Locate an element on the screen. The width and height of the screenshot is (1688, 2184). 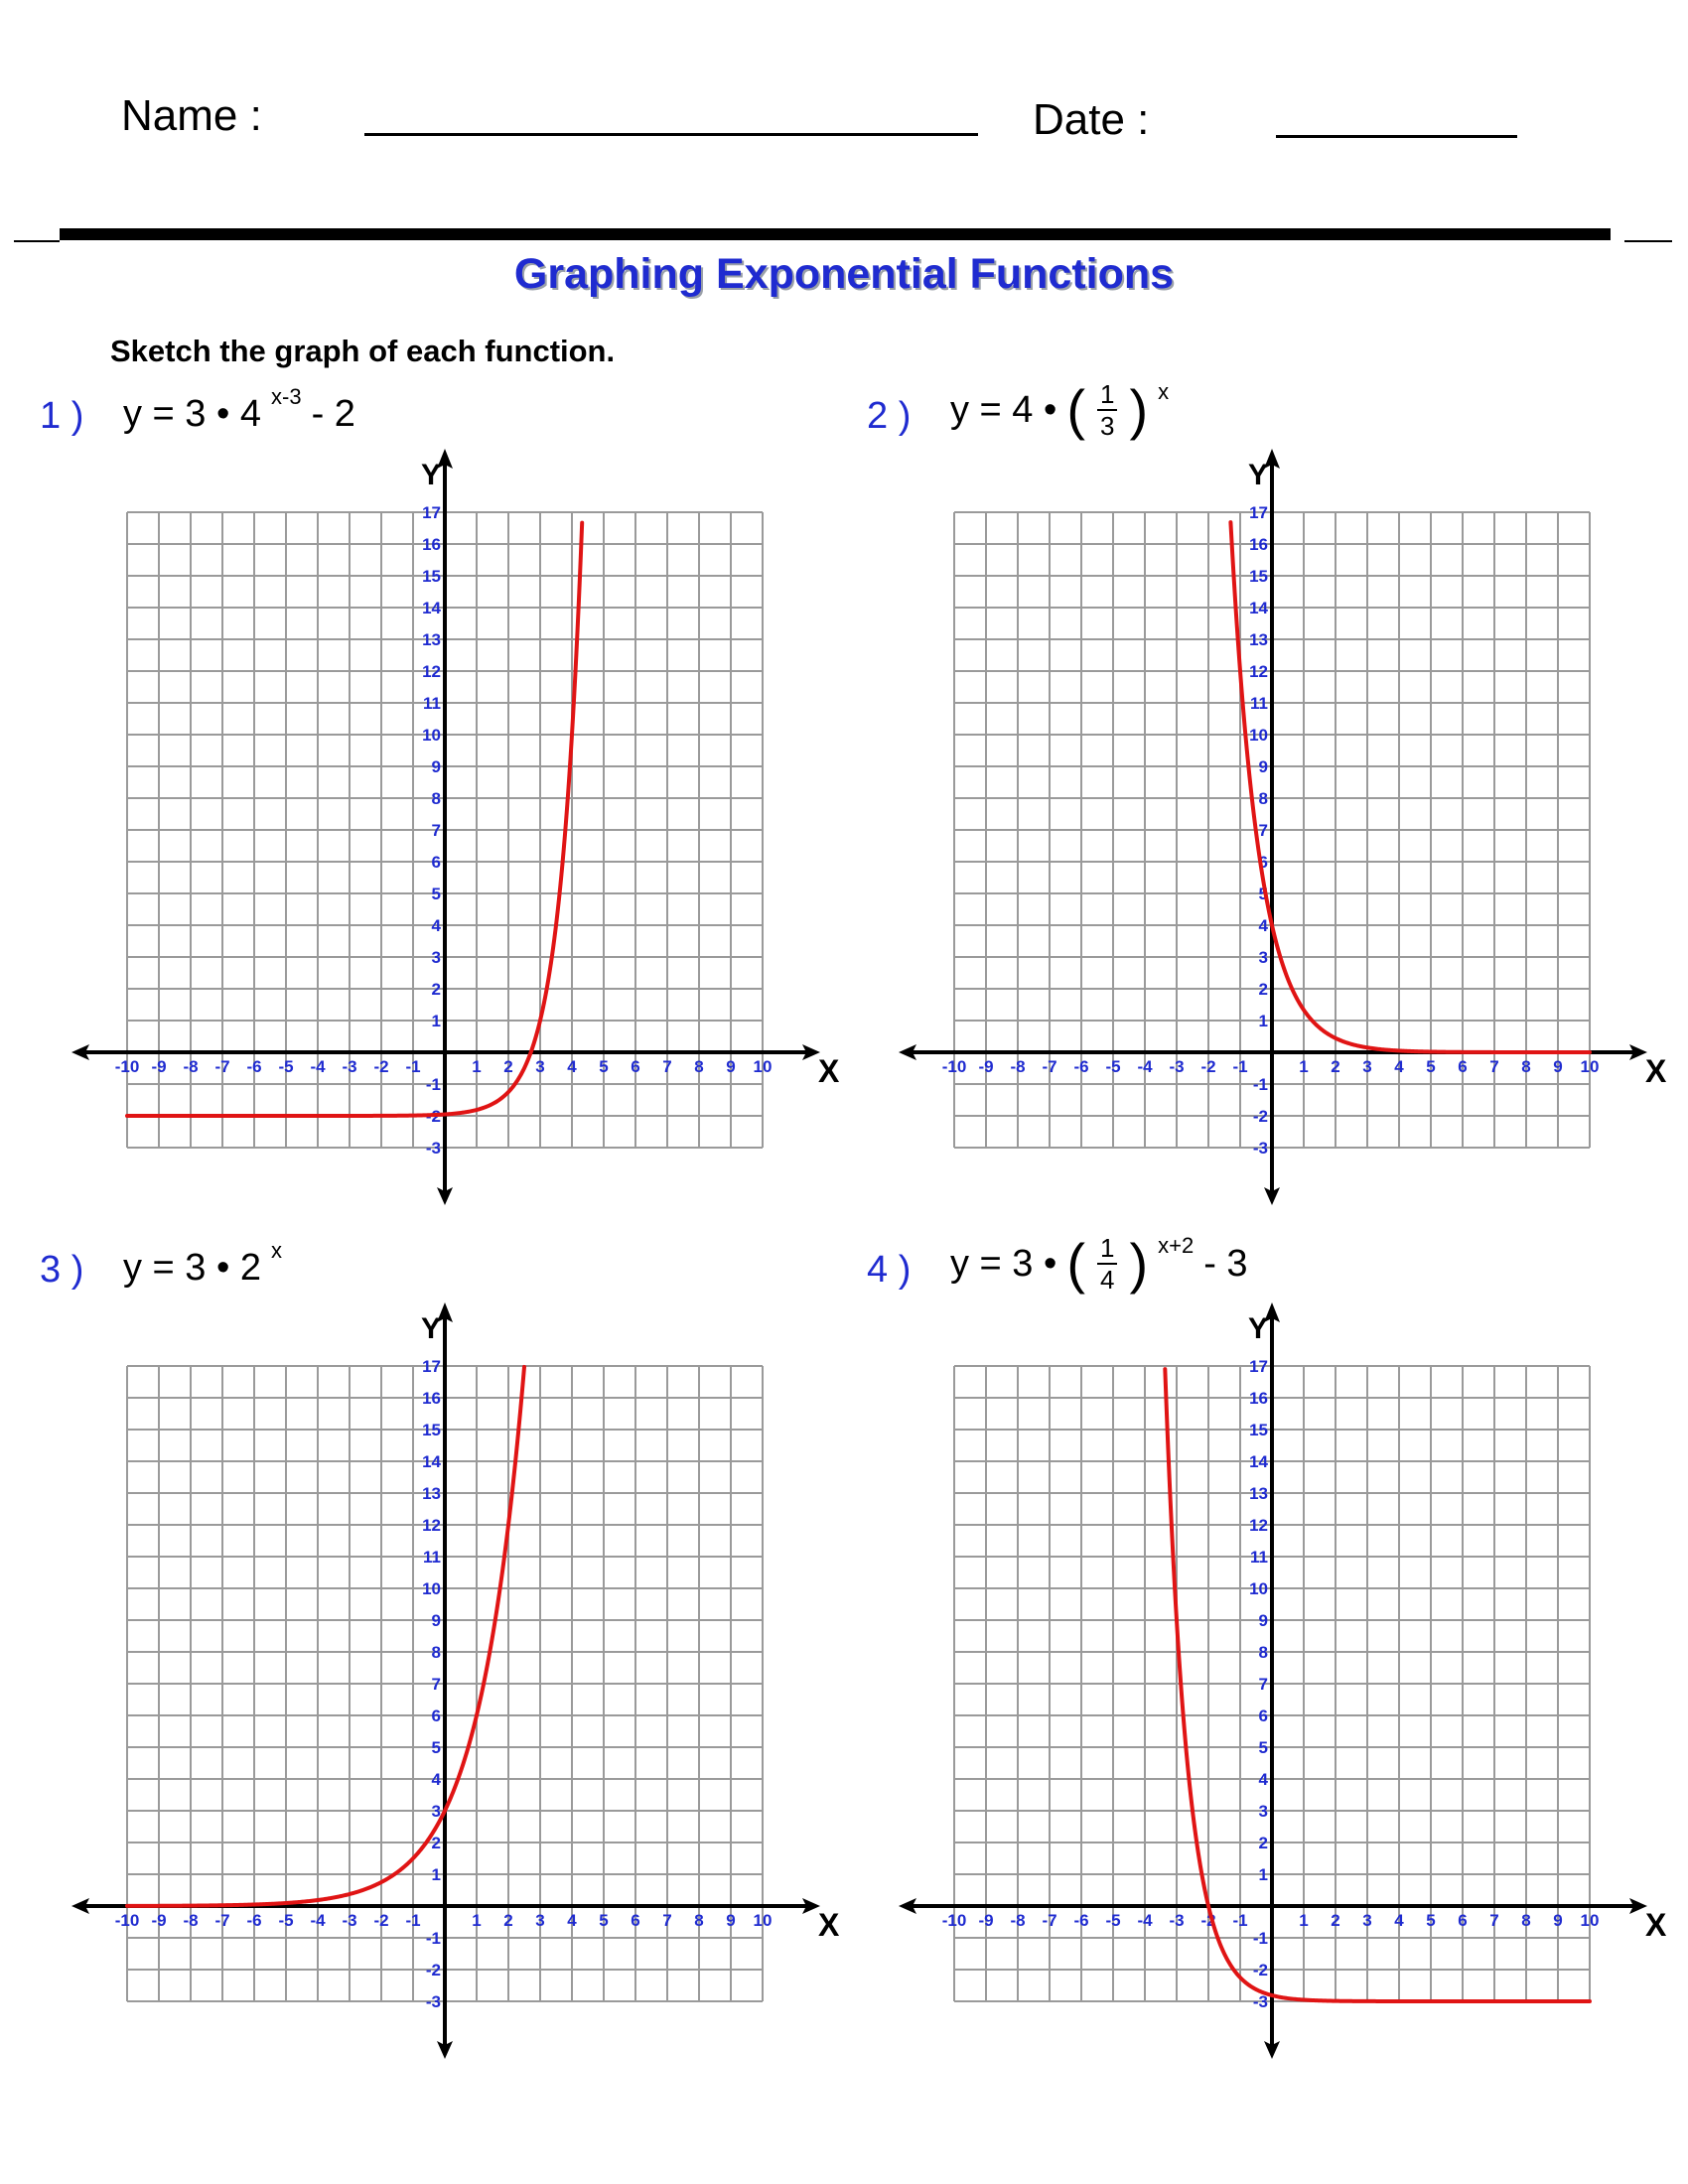
x-tick-label: 2 is located at coordinates (1335, 1920).